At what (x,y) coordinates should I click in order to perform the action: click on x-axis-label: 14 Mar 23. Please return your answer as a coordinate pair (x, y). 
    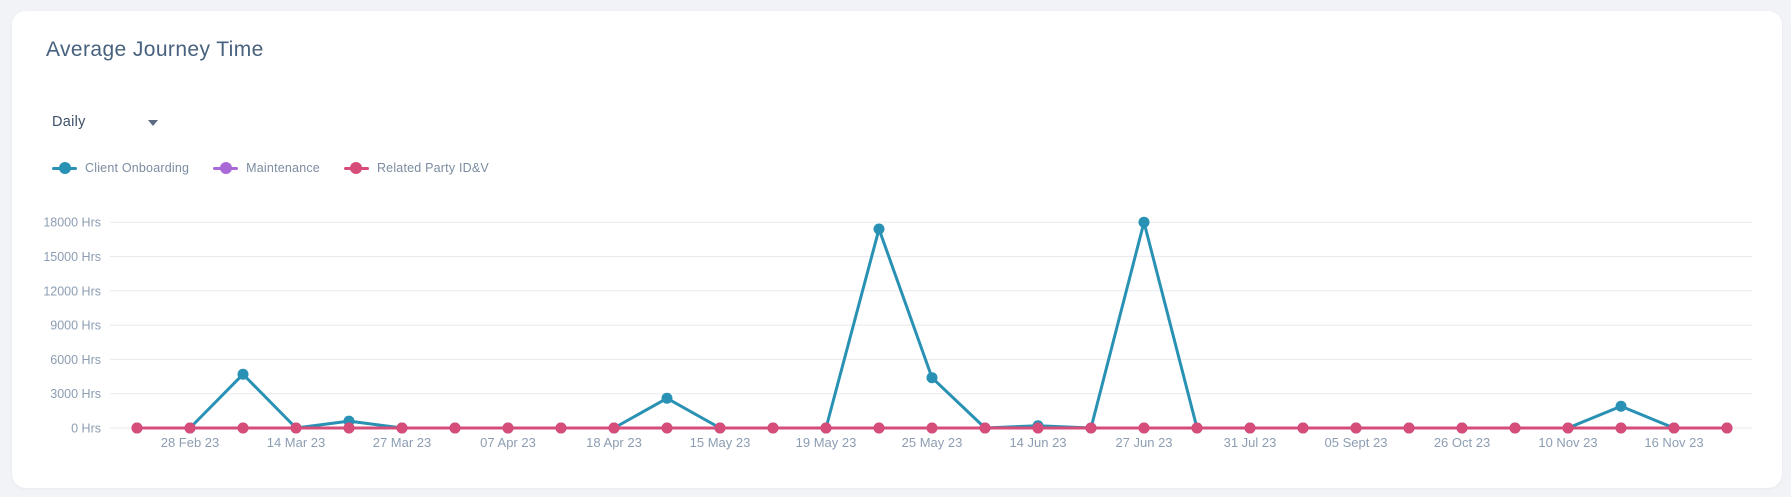
    Looking at the image, I should click on (296, 442).